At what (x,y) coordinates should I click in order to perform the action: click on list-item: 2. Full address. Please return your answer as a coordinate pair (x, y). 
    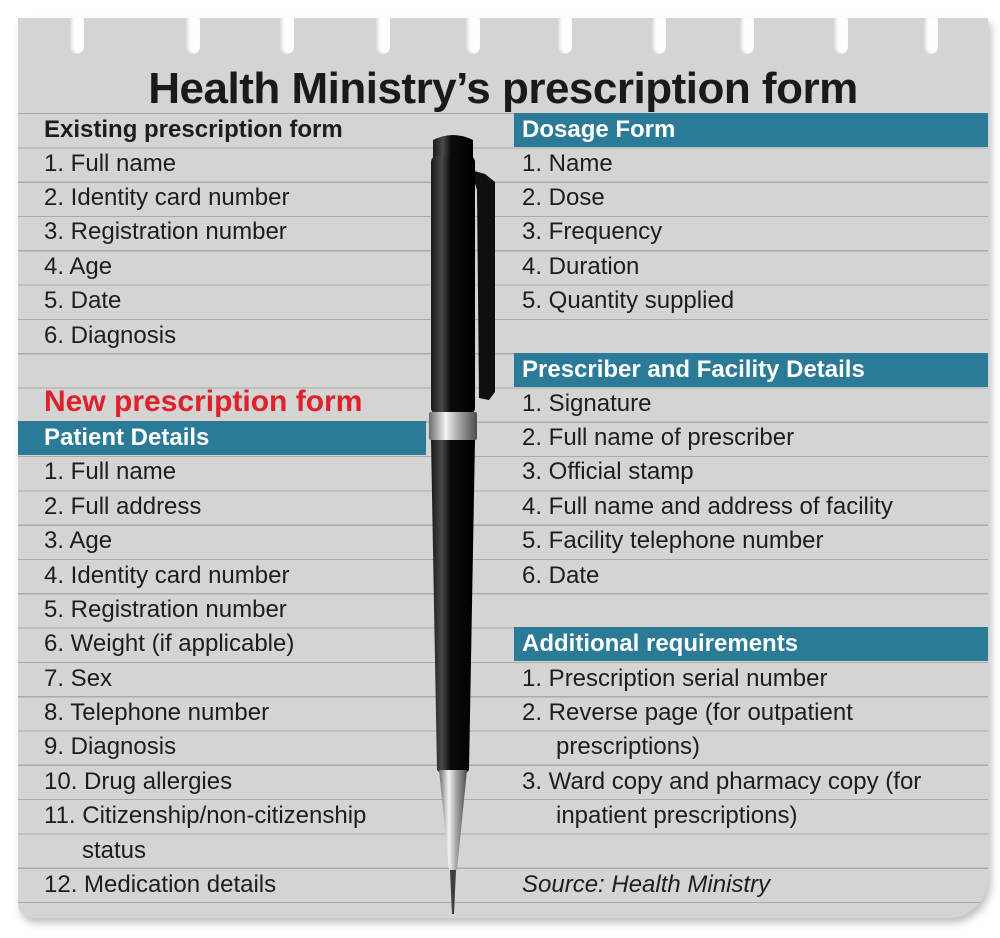
    Looking at the image, I should click on (123, 506).